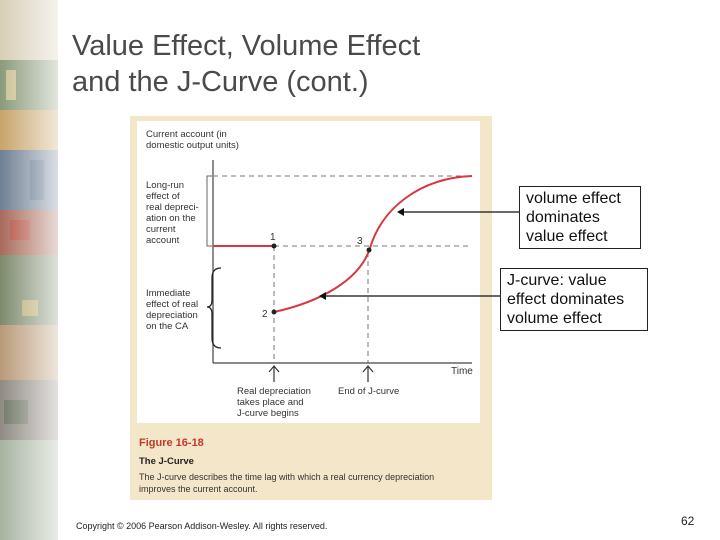 The image size is (720, 540). I want to click on volume-callout-line-1: volume effect, so click(573, 198).